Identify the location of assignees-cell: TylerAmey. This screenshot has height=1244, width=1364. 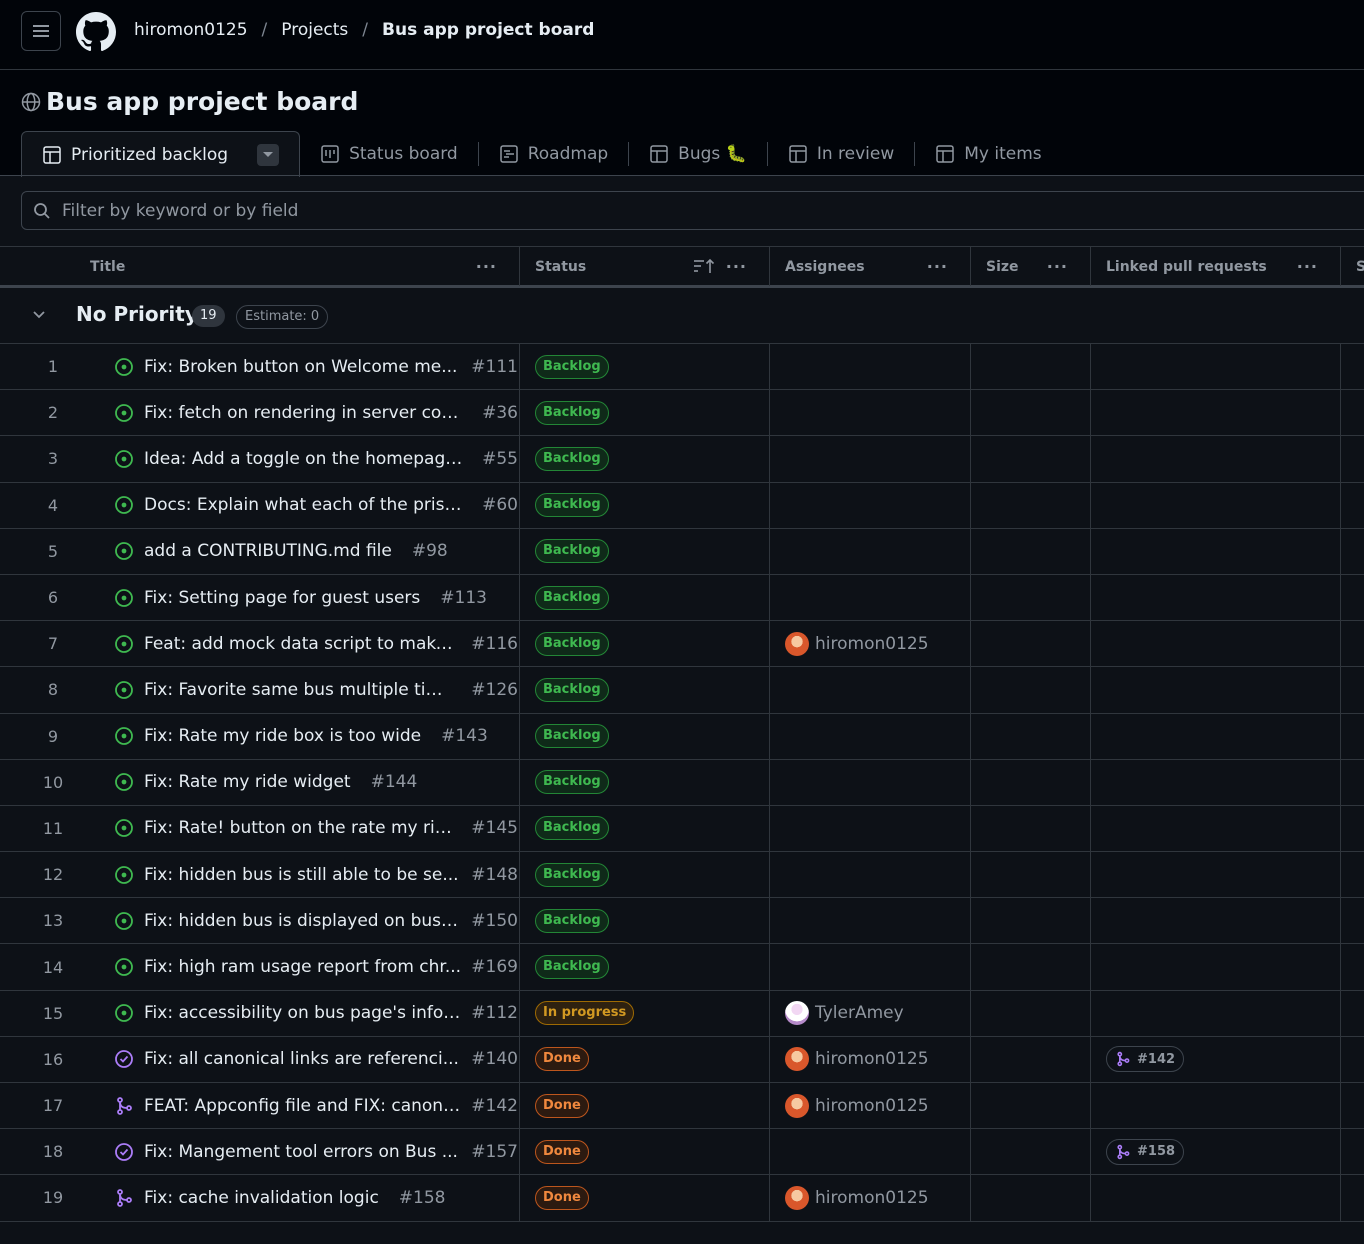
(870, 1013).